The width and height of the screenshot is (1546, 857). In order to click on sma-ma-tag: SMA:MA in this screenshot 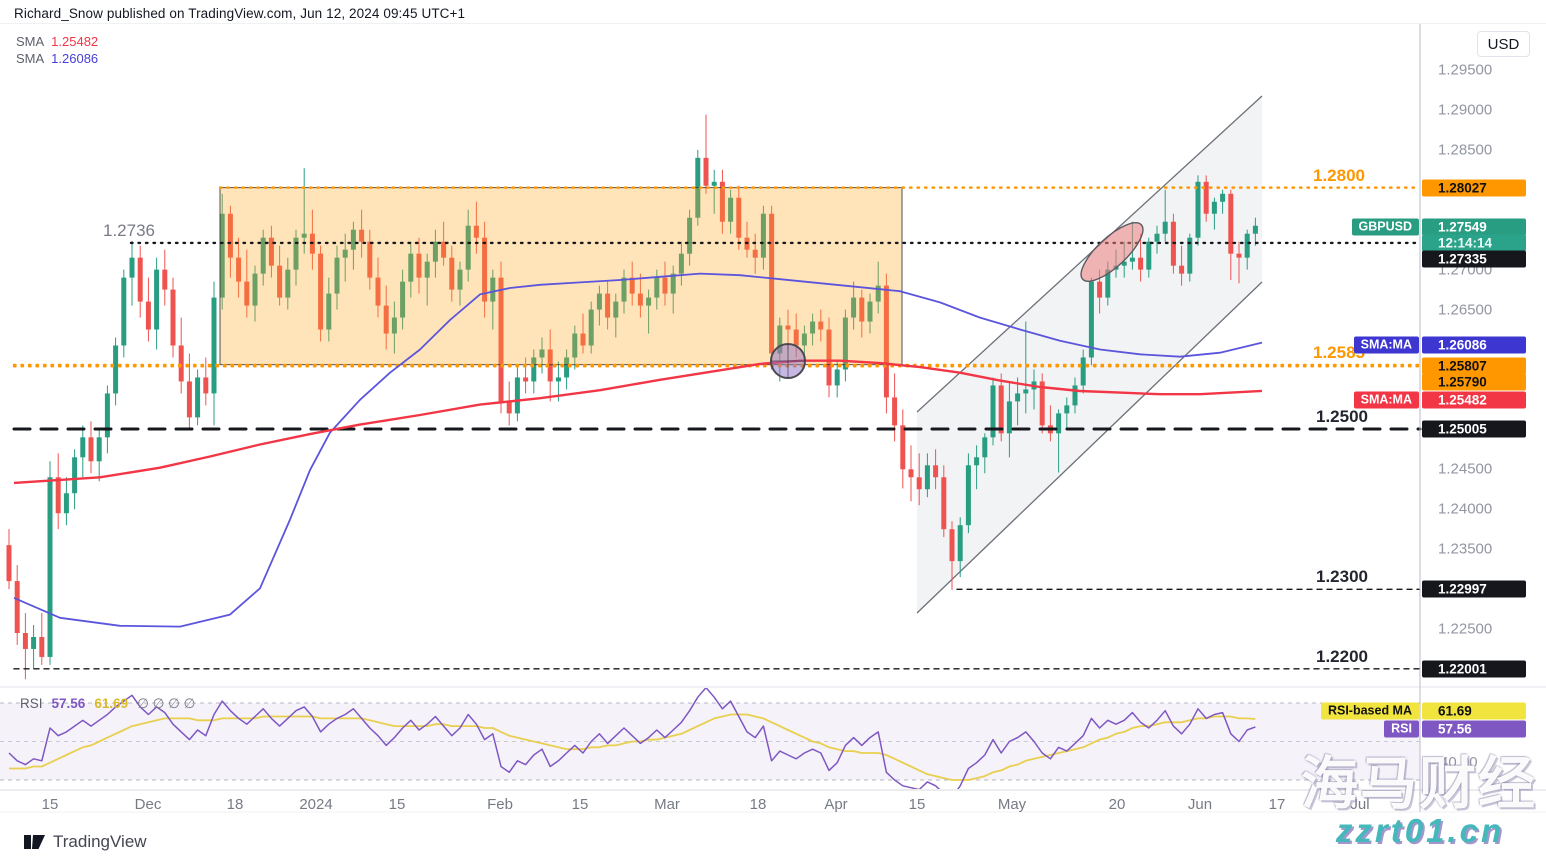, I will do `click(1386, 400)`.